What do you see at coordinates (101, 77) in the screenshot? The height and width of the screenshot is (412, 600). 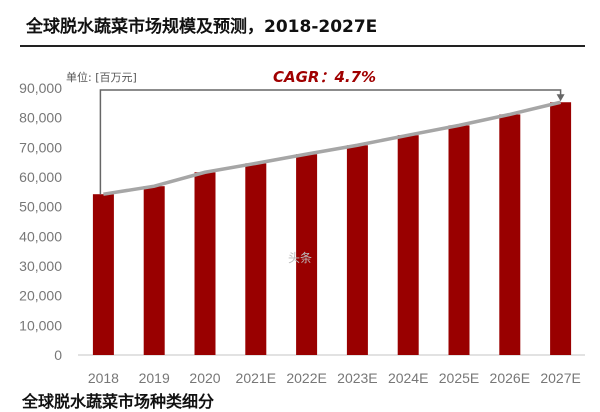 I see `unit-label: 单位: [百万元]` at bounding box center [101, 77].